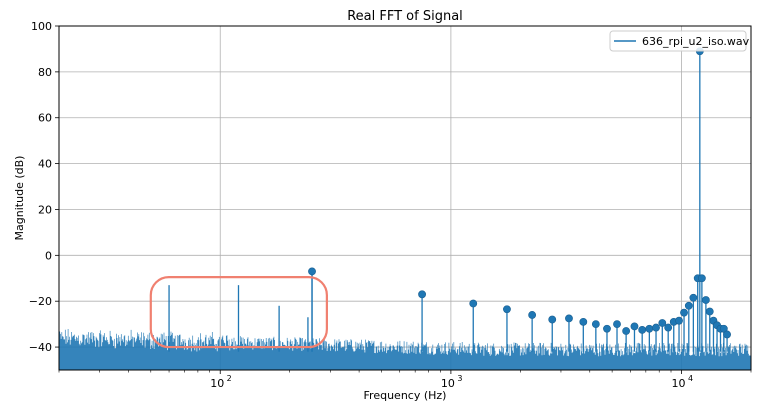 Image resolution: width=780 pixels, height=403 pixels. Describe the element at coordinates (44, 187) in the screenshot. I see `y-axis-ticks: −40 −20 0 20 40 60 80 100` at that location.